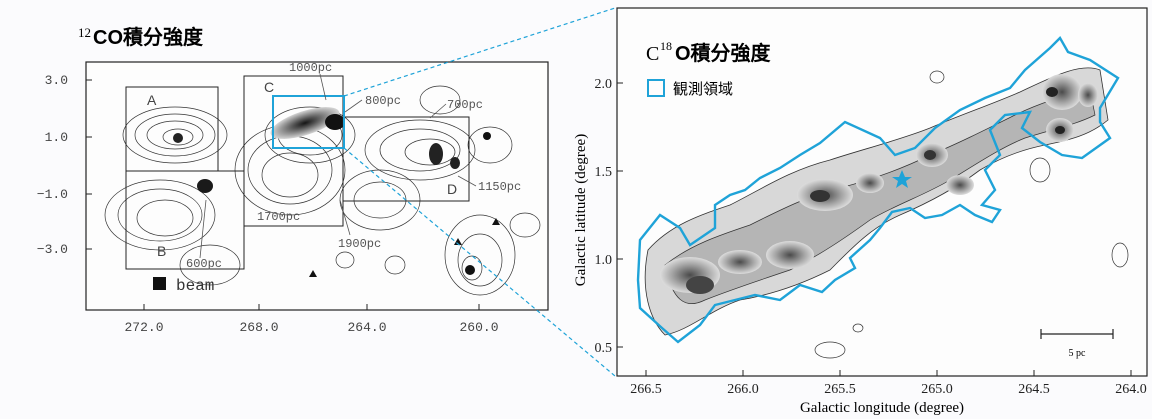 This screenshot has width=1152, height=419. What do you see at coordinates (452, 189) in the screenshot?
I see `region-label-d: D` at bounding box center [452, 189].